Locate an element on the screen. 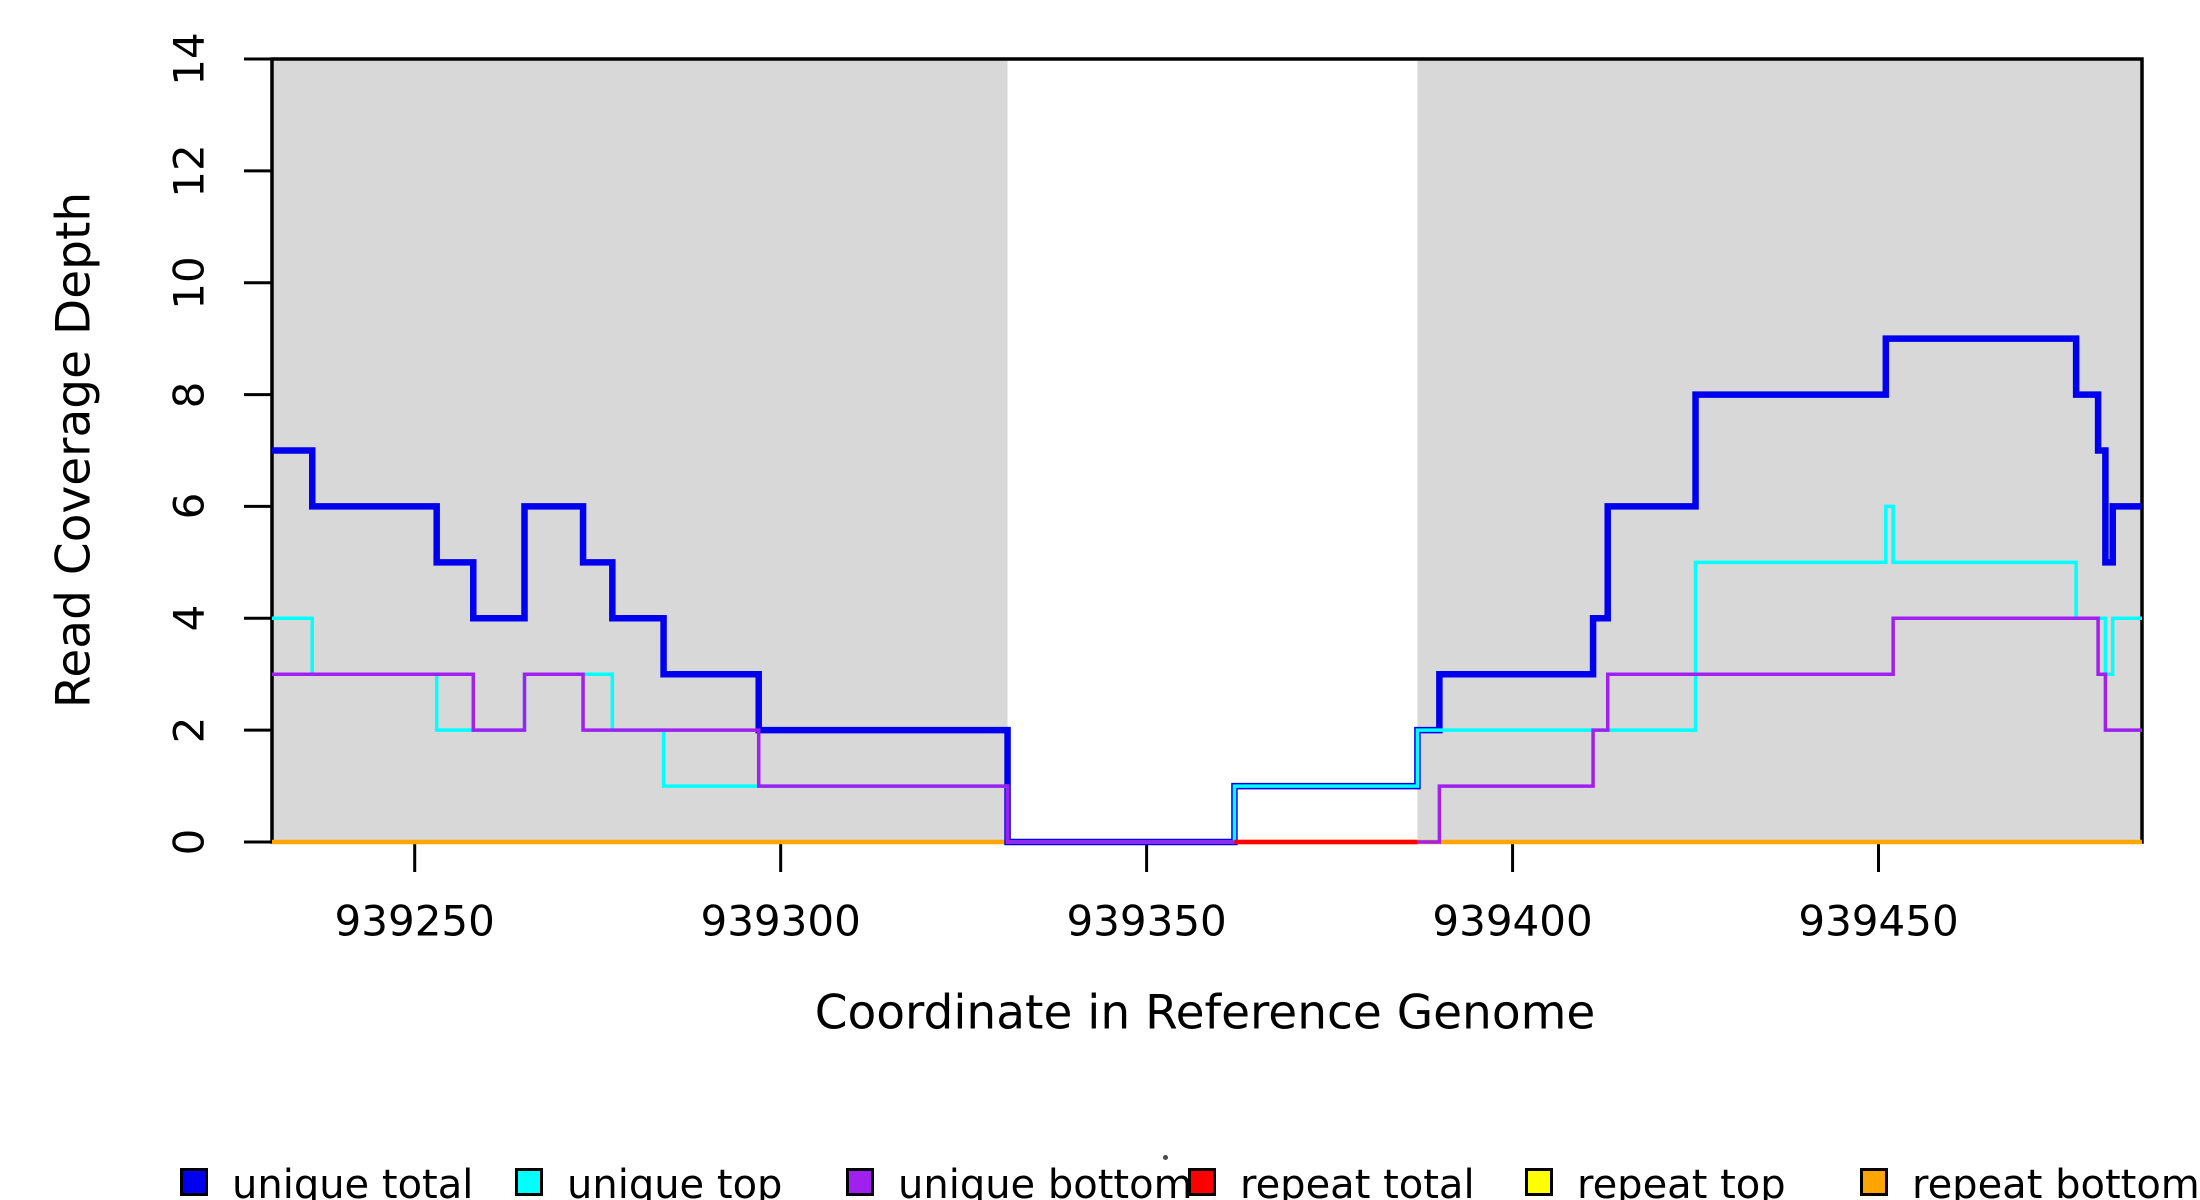 The width and height of the screenshot is (2200, 1200). y-tick-label: 0 is located at coordinates (189, 842).